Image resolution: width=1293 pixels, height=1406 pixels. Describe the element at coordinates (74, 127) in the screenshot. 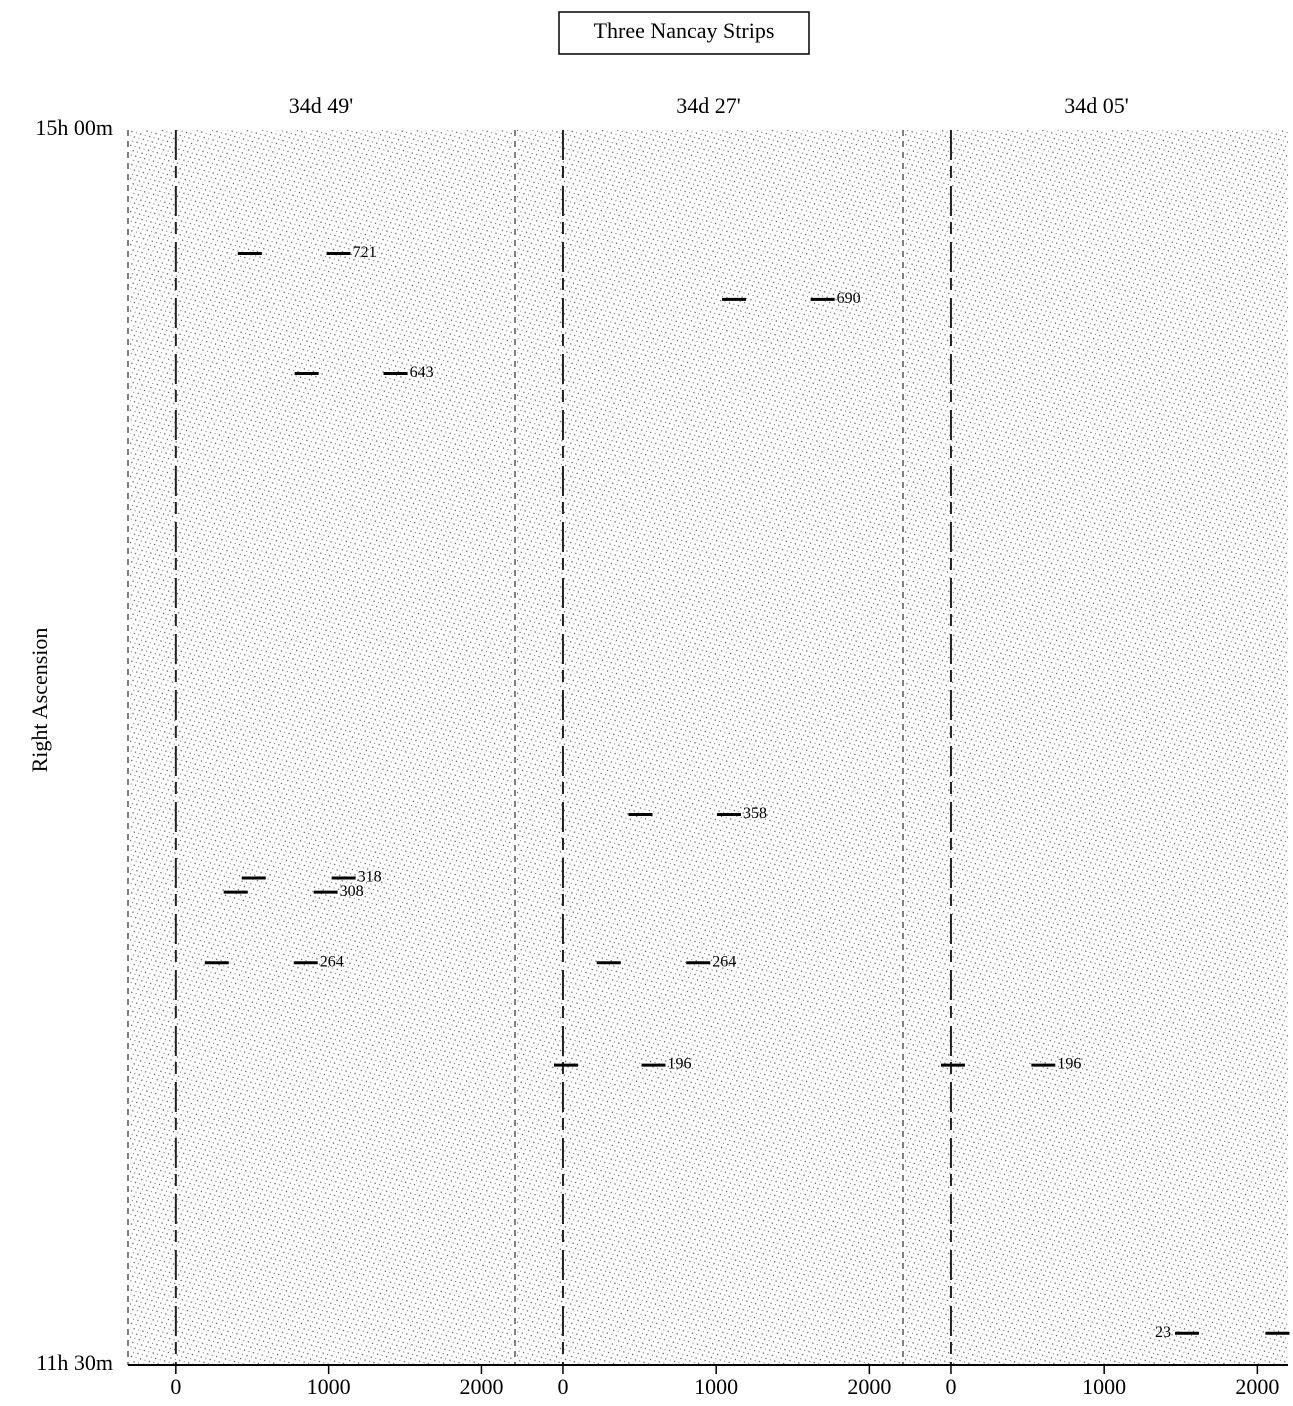

I see `y-tick-label: 15h 00m` at that location.